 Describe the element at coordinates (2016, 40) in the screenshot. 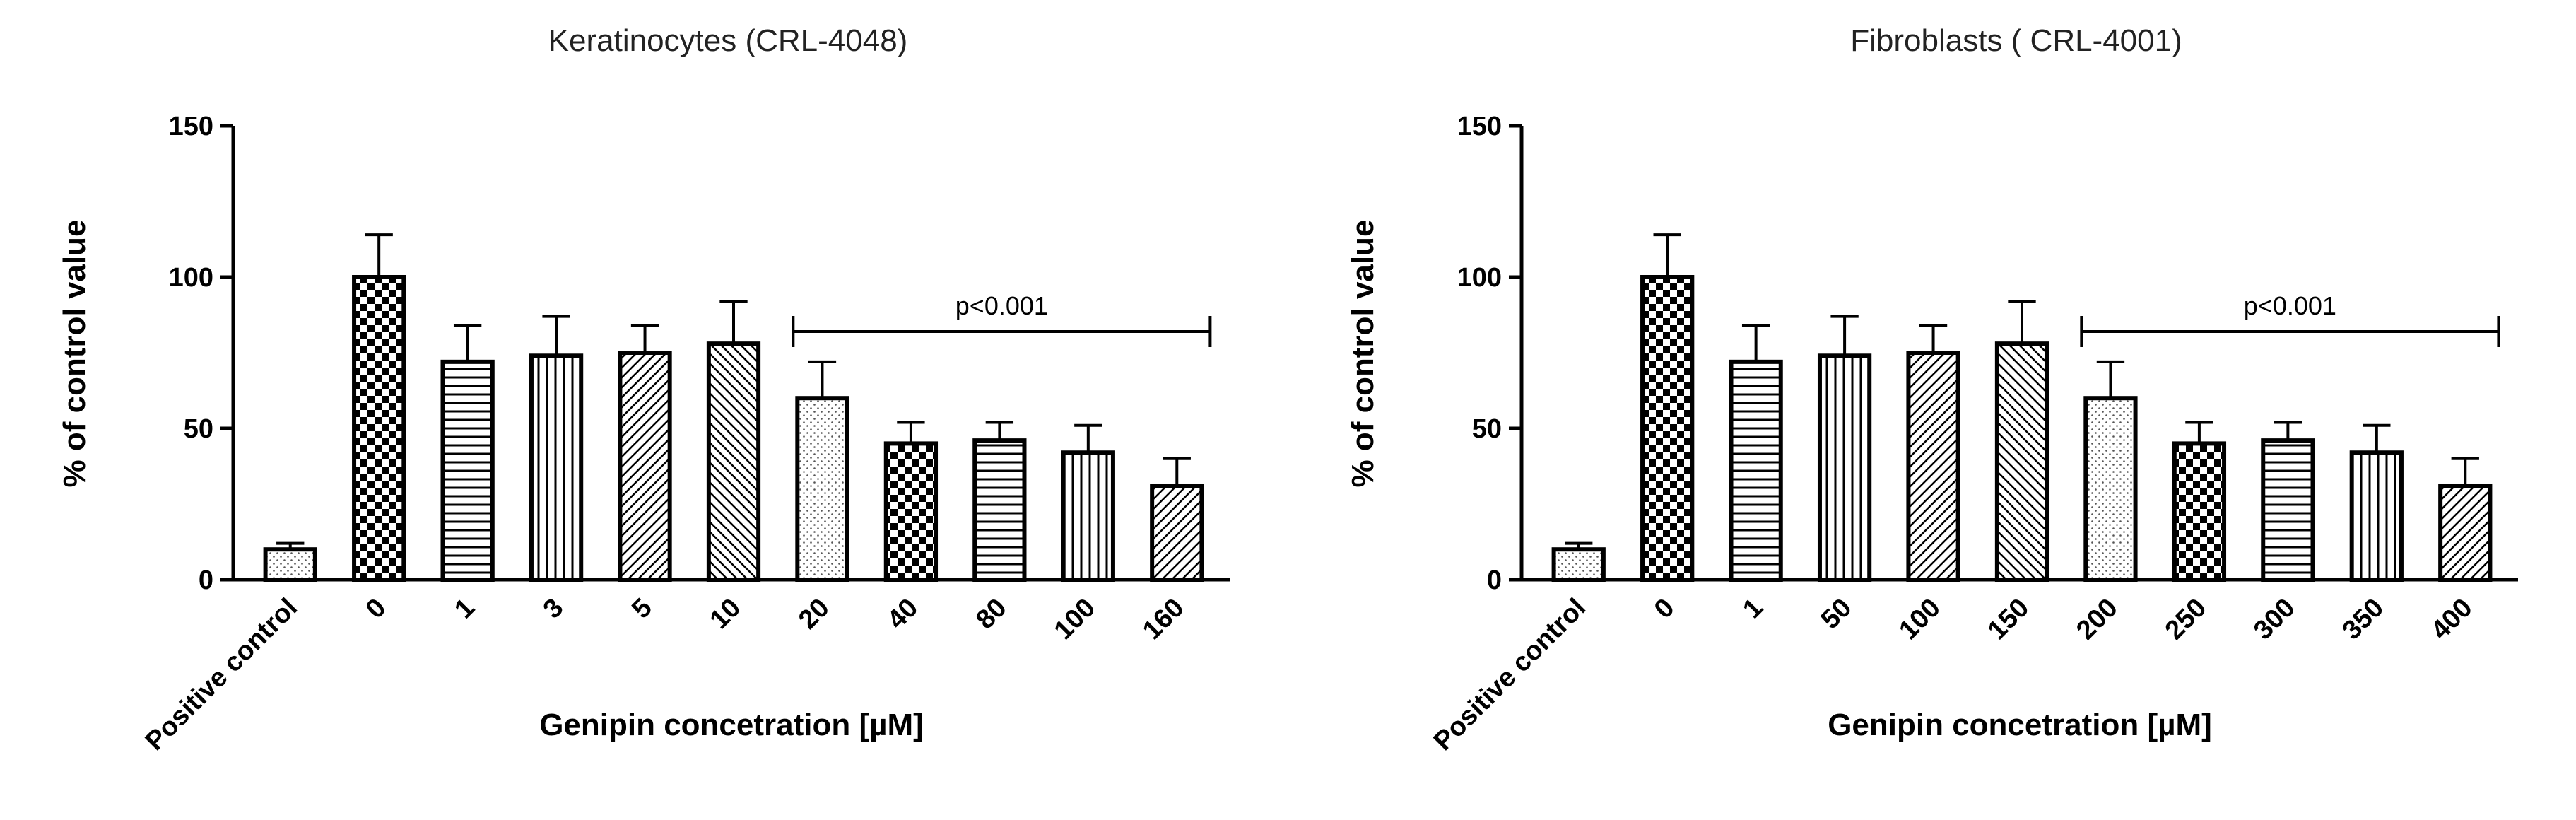

I see `chart-title: Fibroblasts ( CRL-4001)` at that location.